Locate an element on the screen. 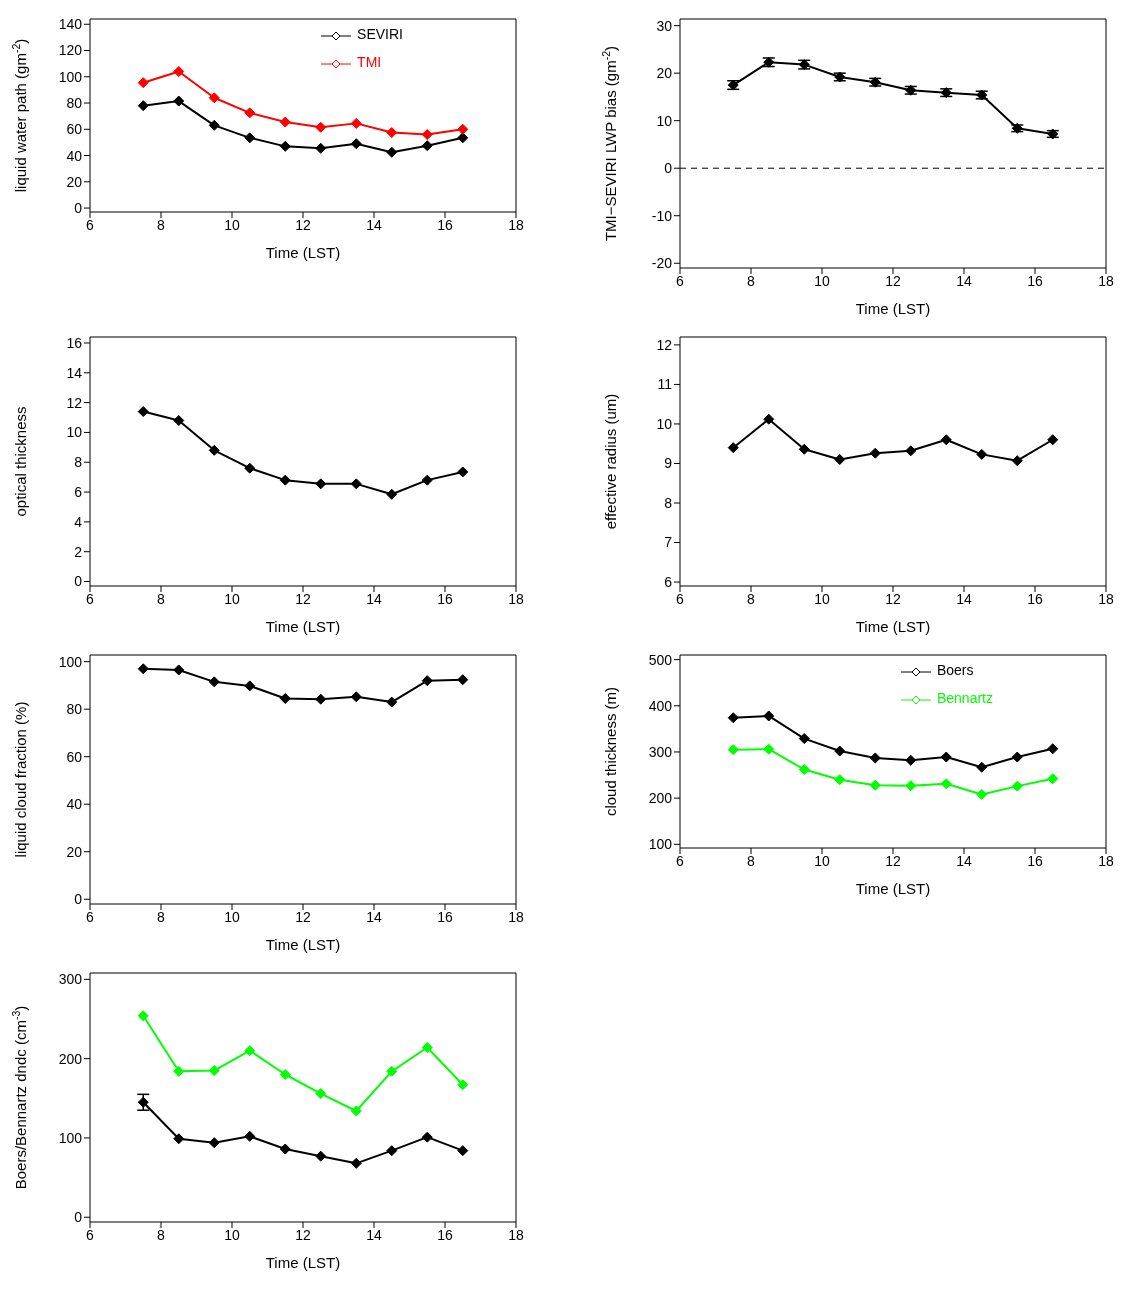  y-tick-label: 10 is located at coordinates (74, 432).